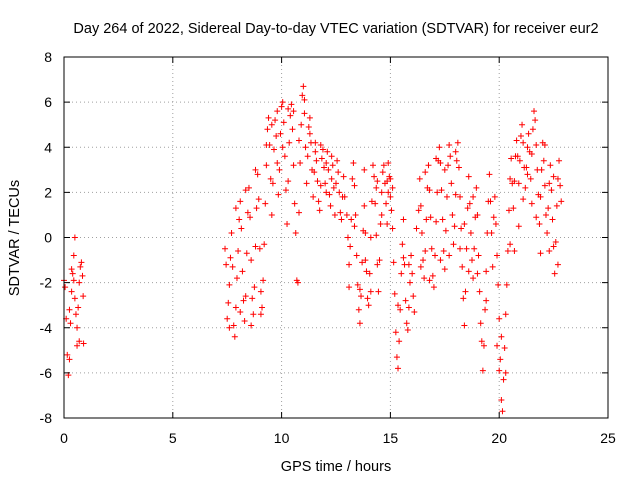 Image resolution: width=640 pixels, height=480 pixels. I want to click on x-tick-label: 15, so click(391, 438).